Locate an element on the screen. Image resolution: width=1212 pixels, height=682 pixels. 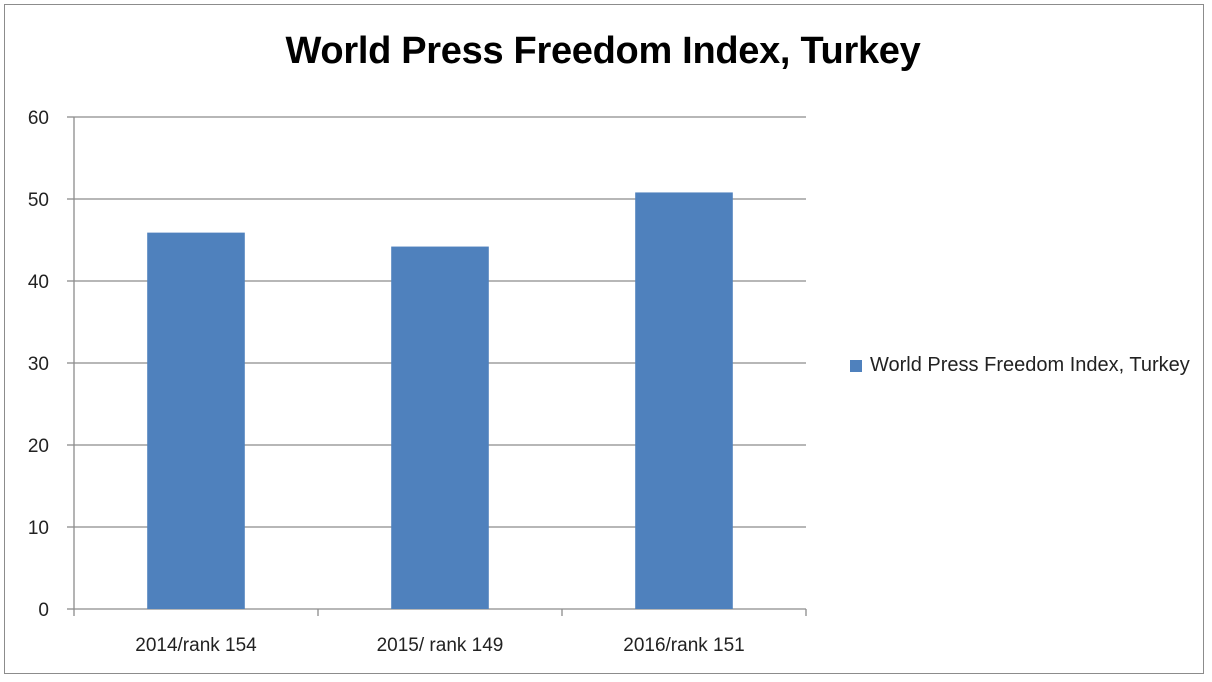
y-tick-label: 20 is located at coordinates (38, 446).